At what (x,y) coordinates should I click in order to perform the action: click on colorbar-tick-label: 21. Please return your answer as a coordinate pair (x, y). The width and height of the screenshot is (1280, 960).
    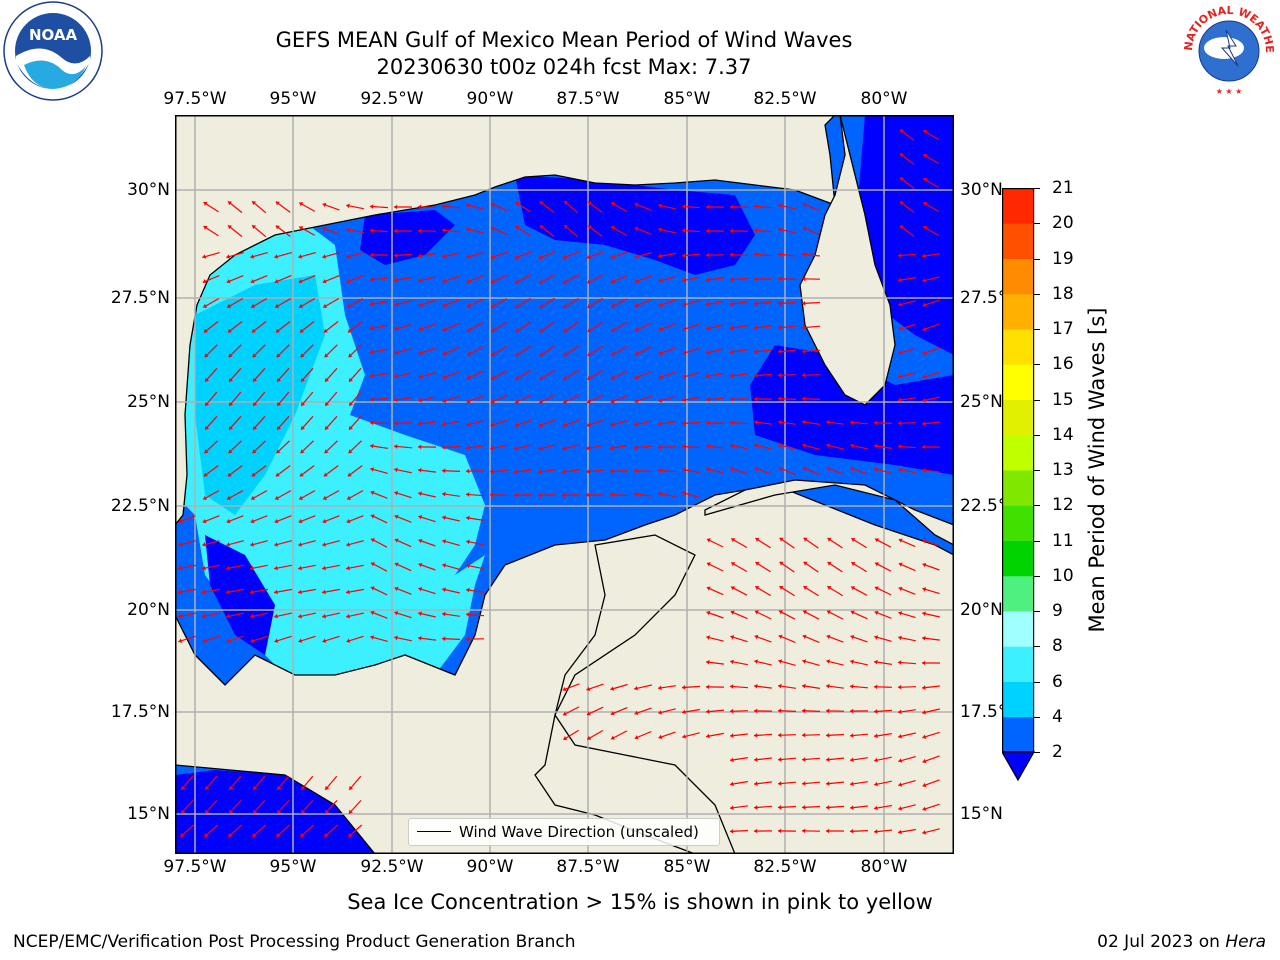
    Looking at the image, I should click on (1063, 188).